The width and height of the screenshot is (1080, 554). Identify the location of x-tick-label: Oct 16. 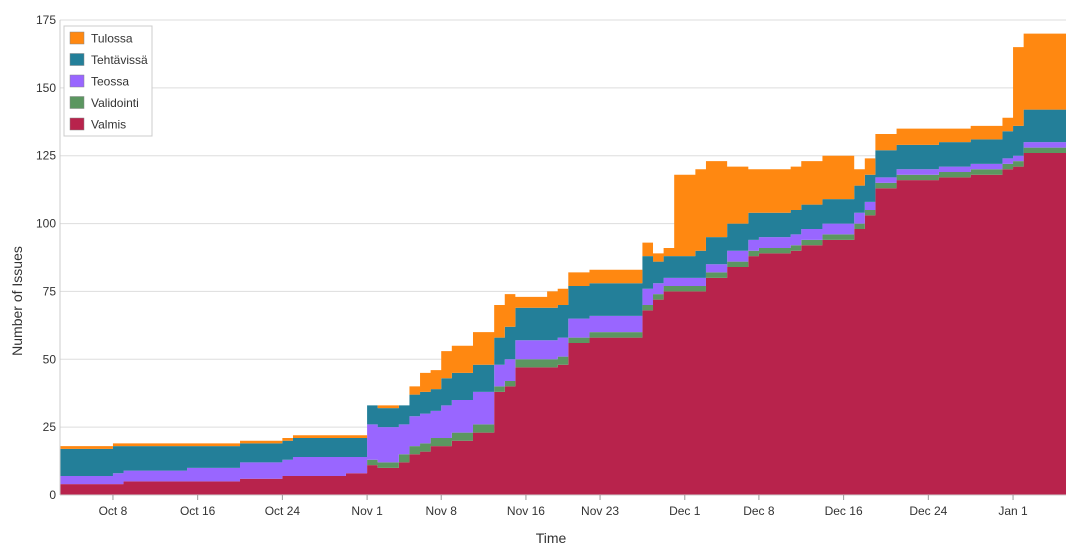
(198, 511).